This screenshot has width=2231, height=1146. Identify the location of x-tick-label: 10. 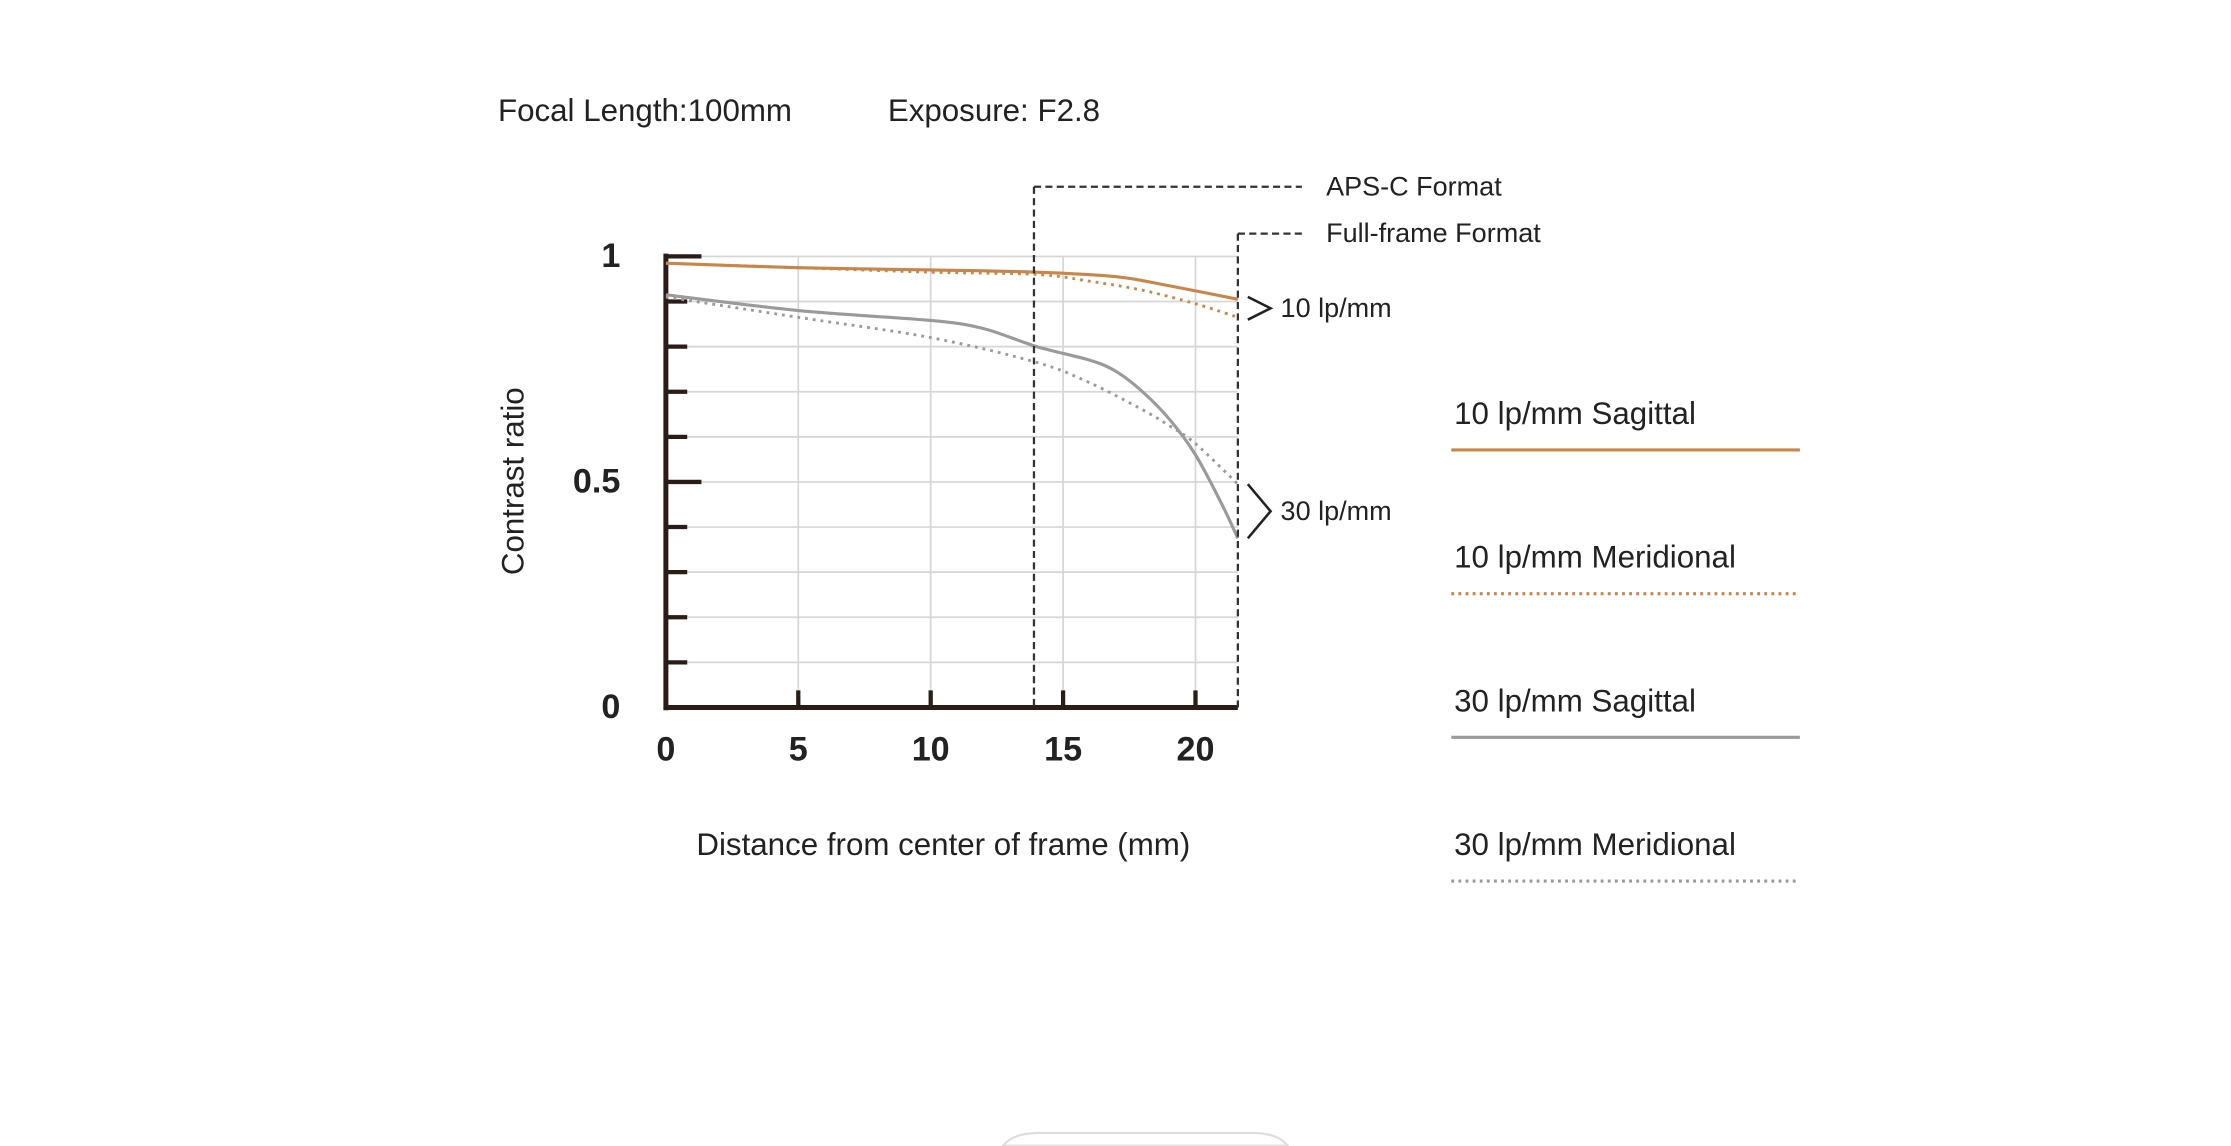
(931, 750).